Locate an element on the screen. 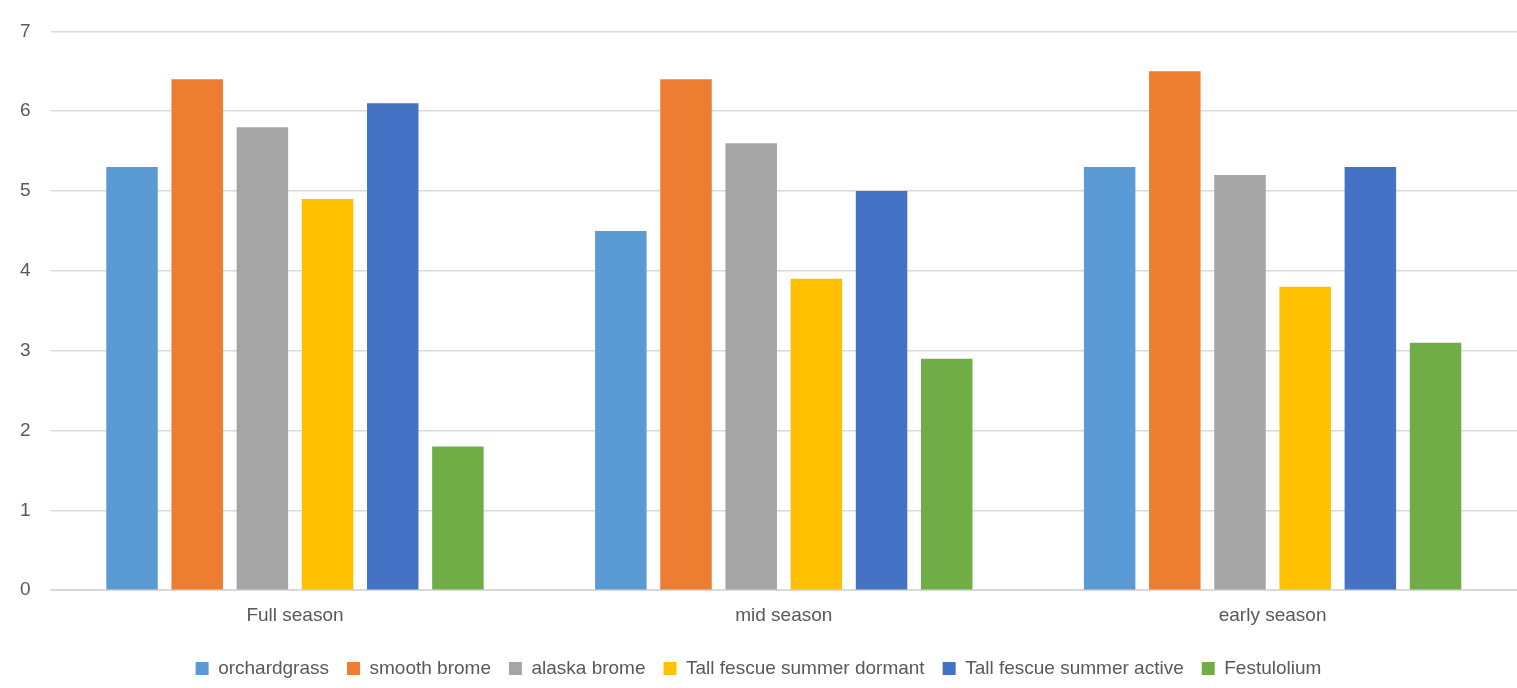  y-tick-label: 7 is located at coordinates (25, 30).